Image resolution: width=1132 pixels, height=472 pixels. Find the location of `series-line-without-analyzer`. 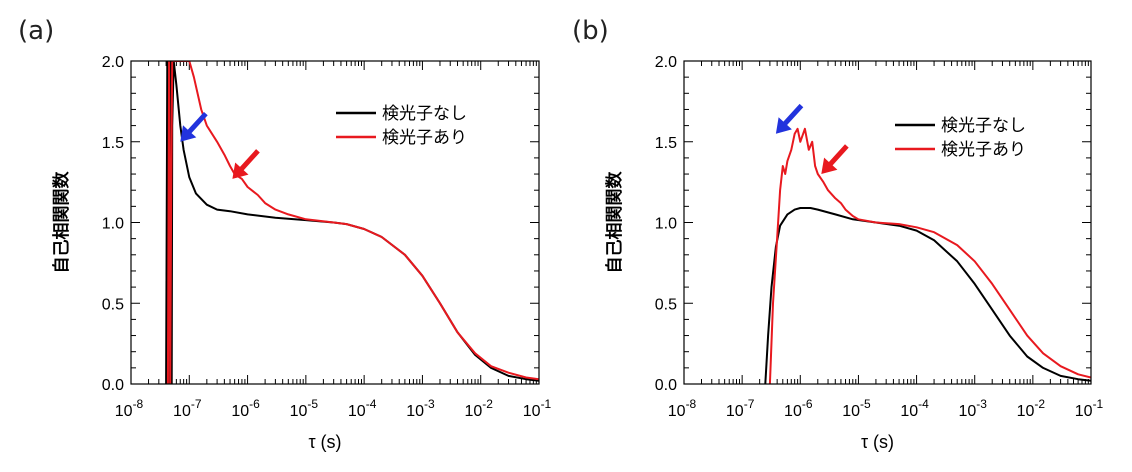

series-line-without-analyzer is located at coordinates (927, 295).